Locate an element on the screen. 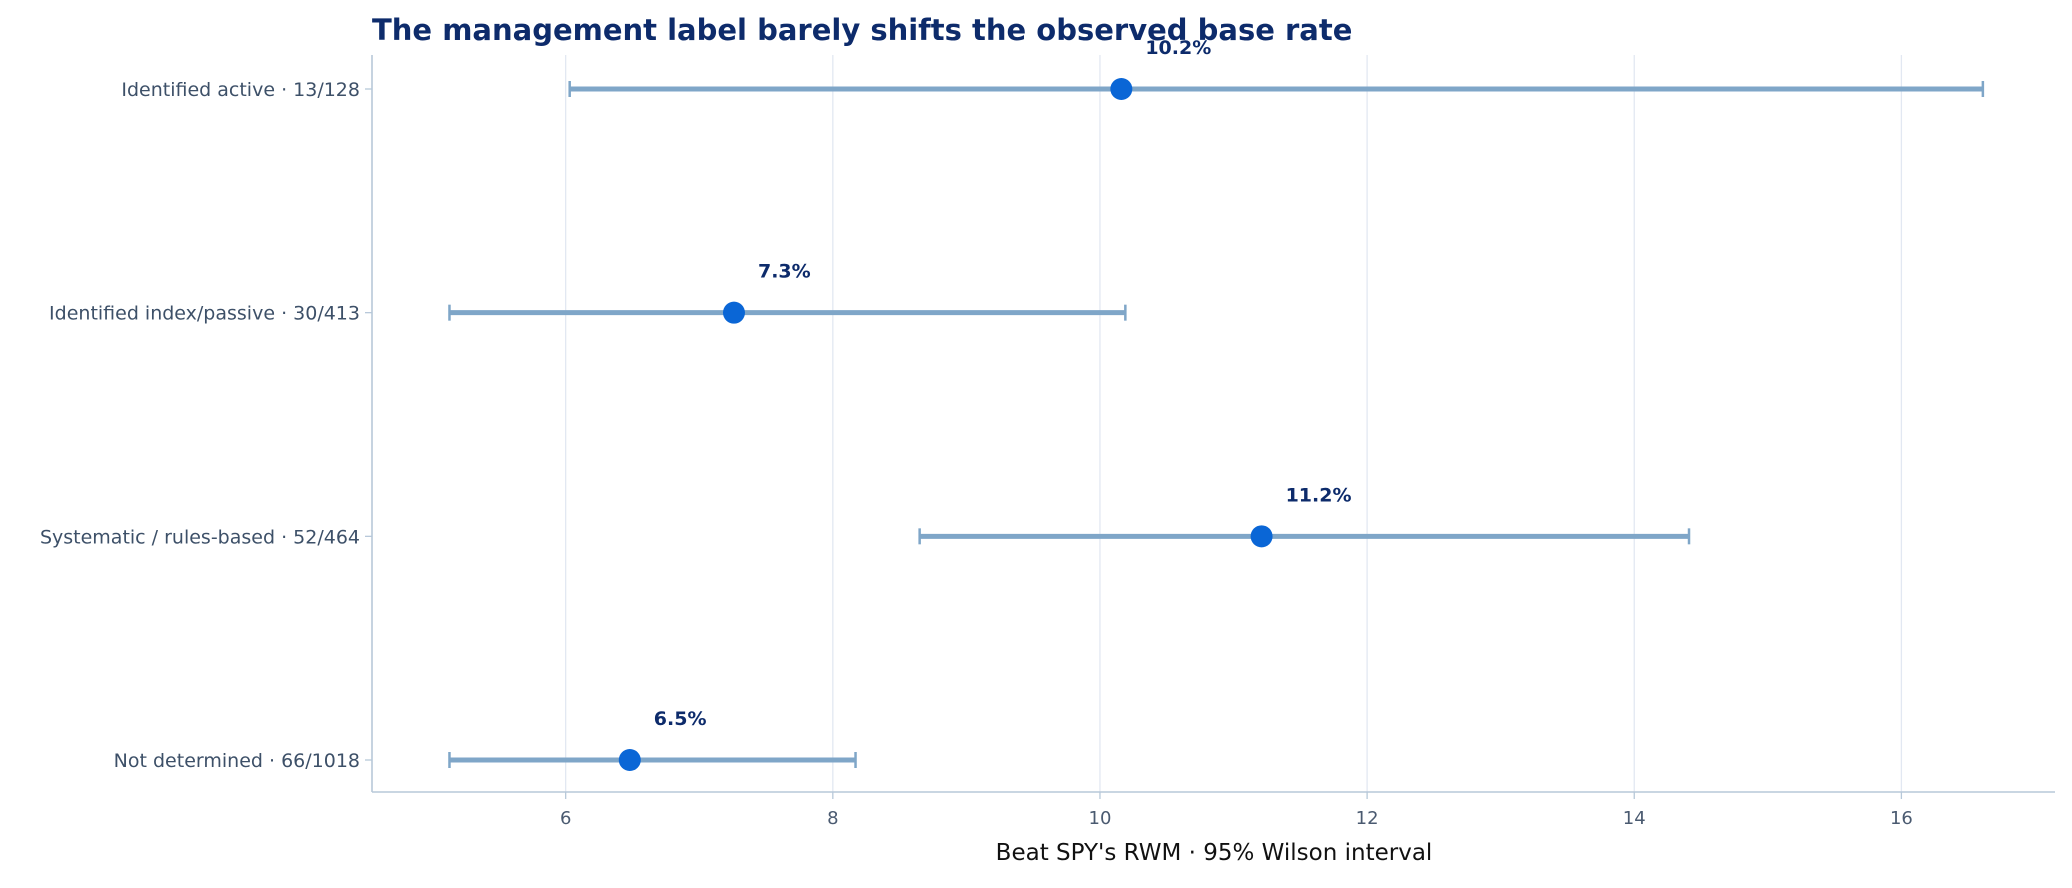 The height and width of the screenshot is (888, 2072). category-label: Identified active · 13/128 is located at coordinates (240, 90).